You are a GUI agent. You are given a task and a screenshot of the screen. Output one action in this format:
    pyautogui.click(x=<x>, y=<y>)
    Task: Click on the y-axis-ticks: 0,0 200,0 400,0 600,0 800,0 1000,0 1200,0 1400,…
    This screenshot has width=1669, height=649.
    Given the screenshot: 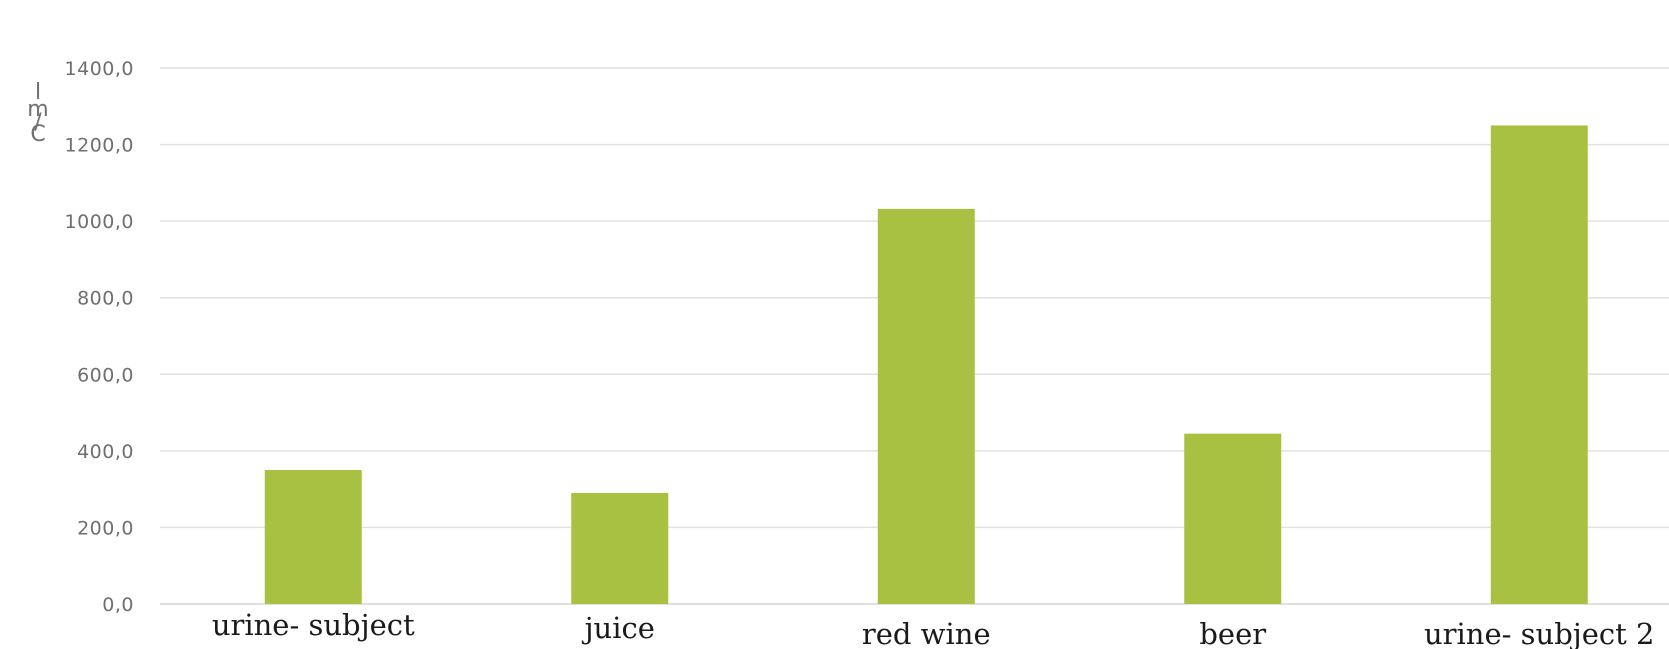 What is the action you would take?
    pyautogui.click(x=99, y=337)
    